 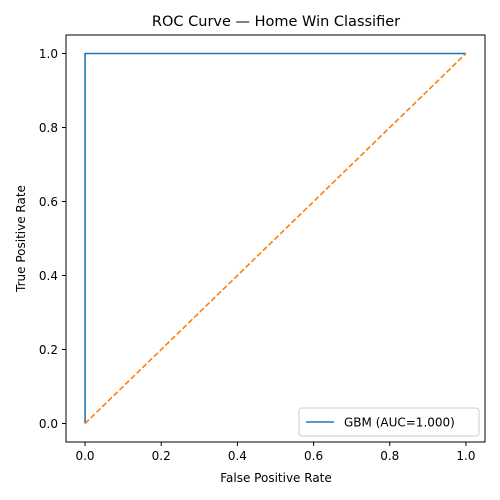 I want to click on y-tick-label: 0.8, so click(x=48, y=128).